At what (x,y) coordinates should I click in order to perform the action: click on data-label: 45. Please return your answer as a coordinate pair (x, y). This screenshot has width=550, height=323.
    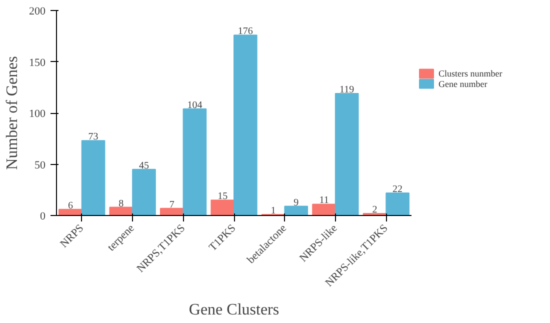
    Looking at the image, I should click on (143, 166).